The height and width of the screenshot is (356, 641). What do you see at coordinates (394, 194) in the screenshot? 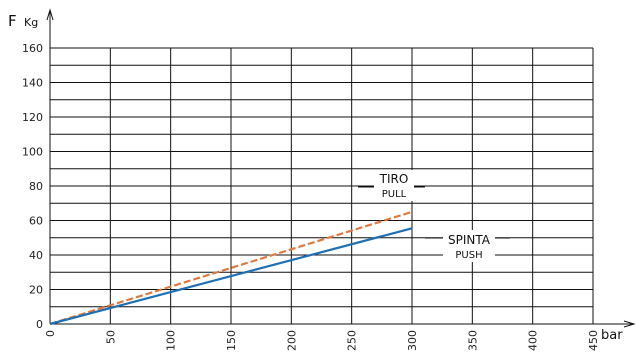
I see `legend-pull-label-2: PULL` at bounding box center [394, 194].